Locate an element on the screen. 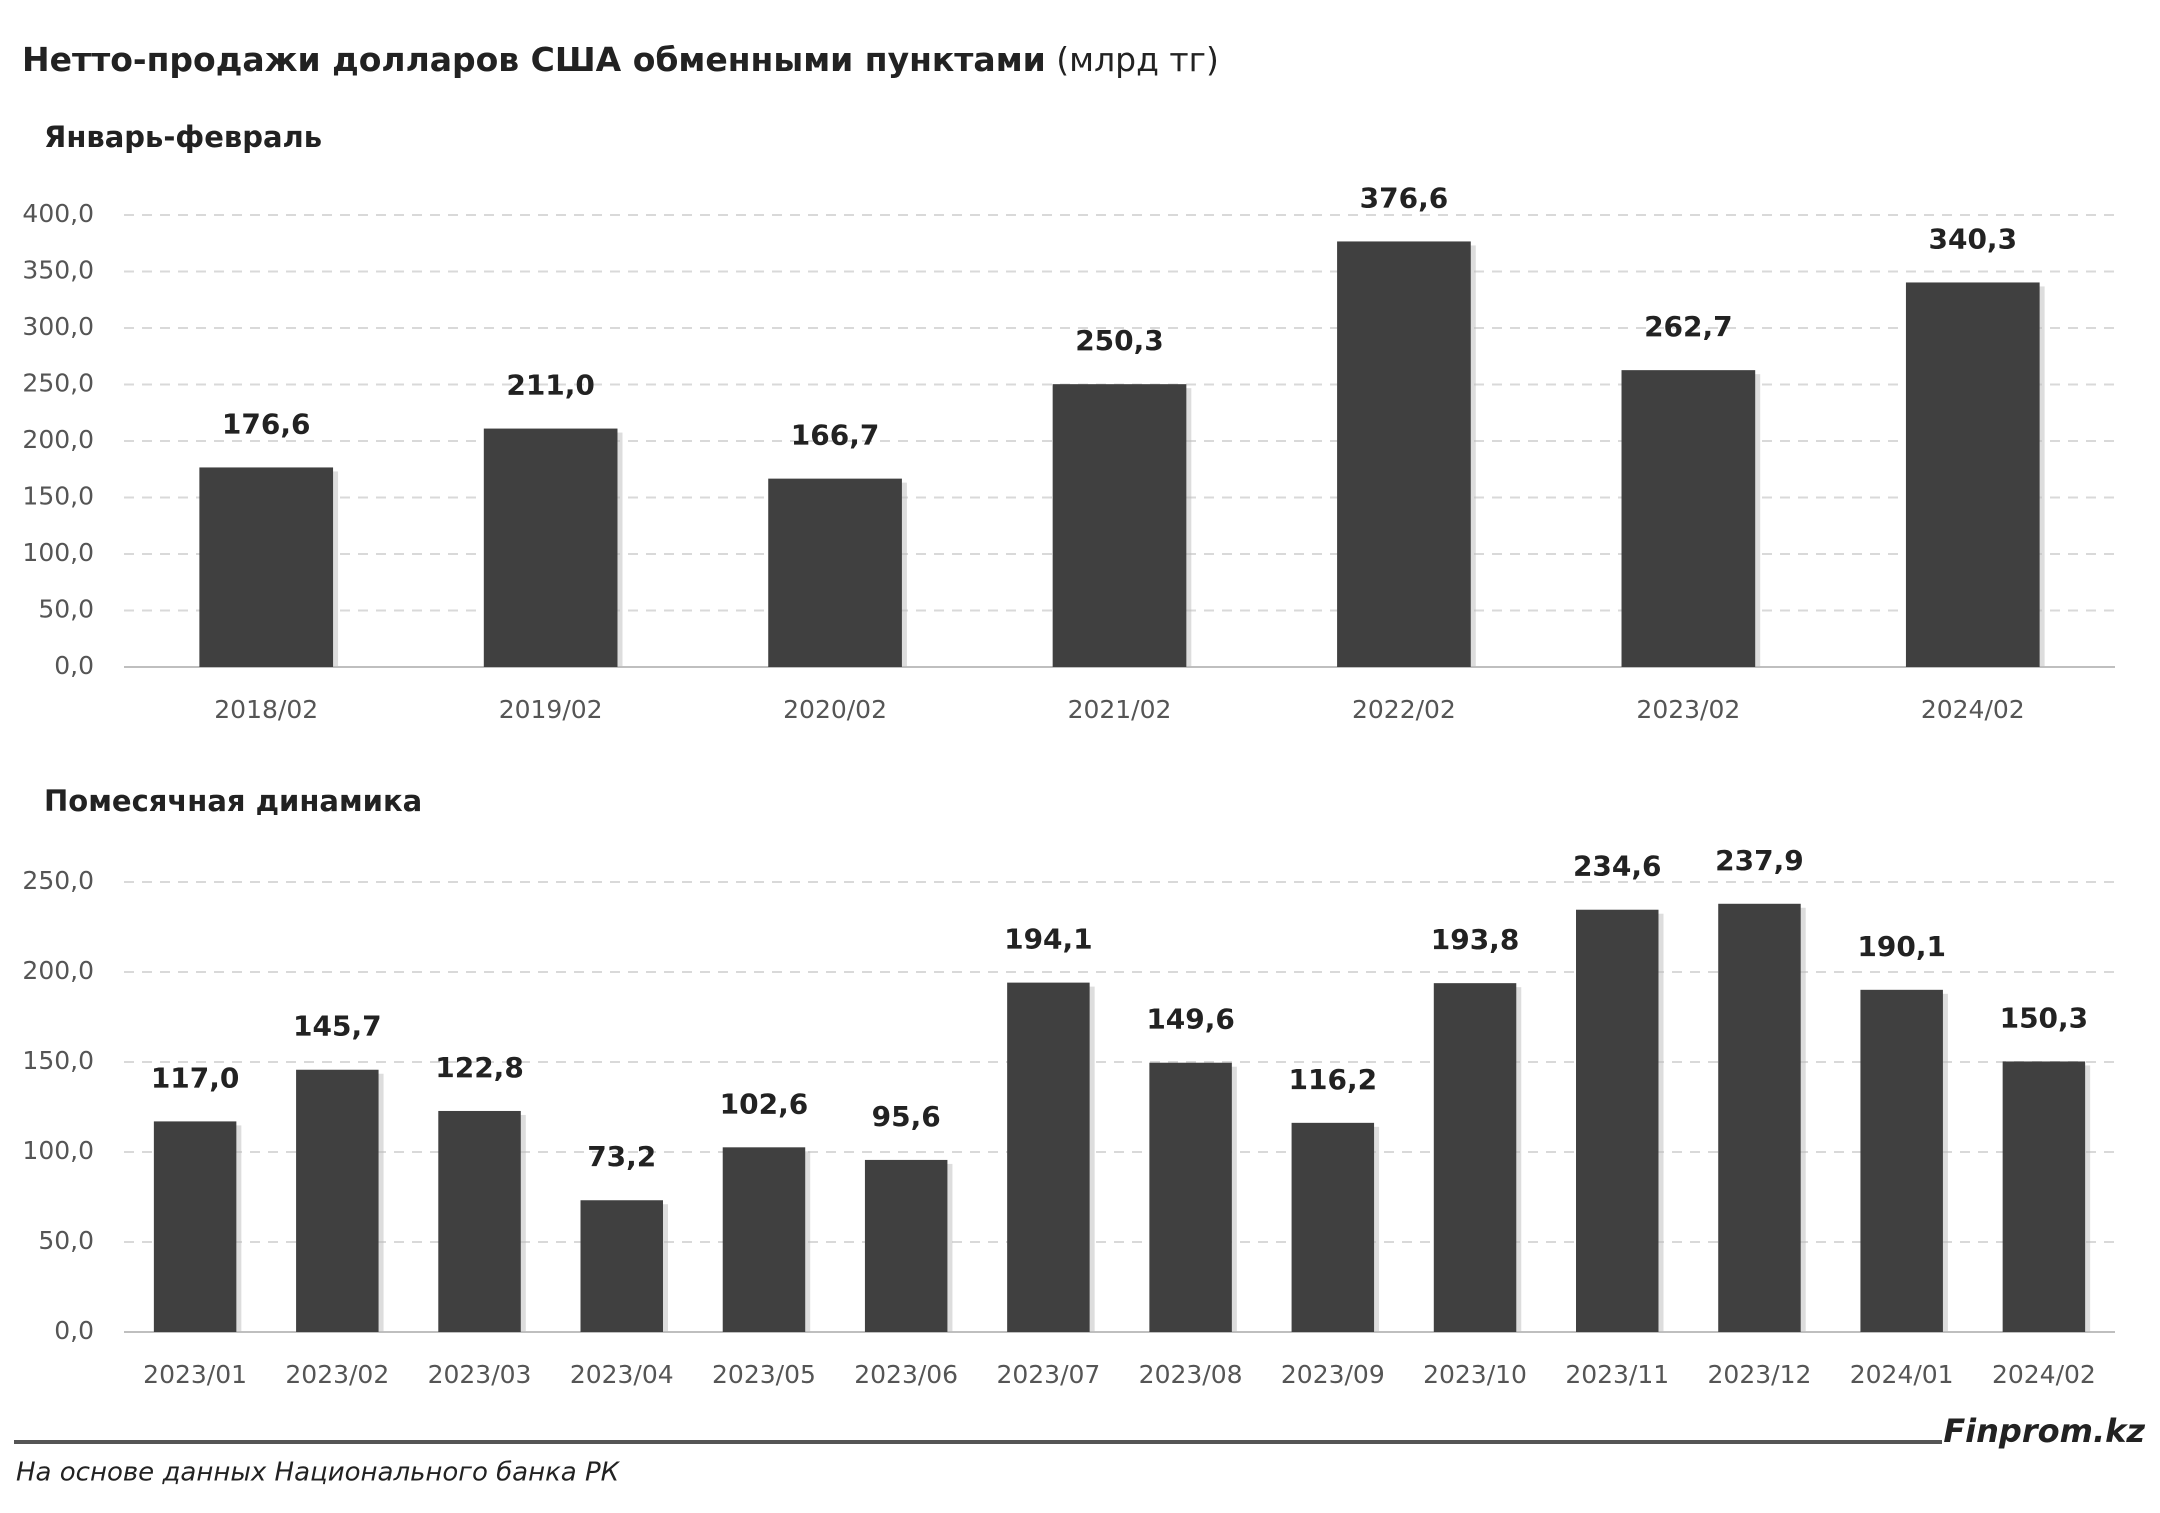 This screenshot has width=2160, height=1513. x-tick-label: 2020/02 is located at coordinates (835, 709).